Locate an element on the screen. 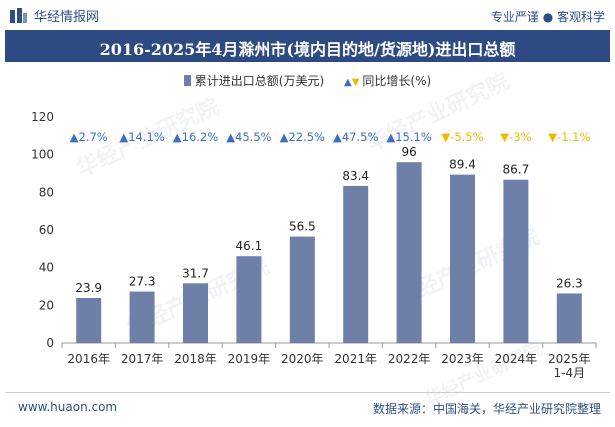 The height and width of the screenshot is (427, 615). y-tick-label: 100 is located at coordinates (42, 155).